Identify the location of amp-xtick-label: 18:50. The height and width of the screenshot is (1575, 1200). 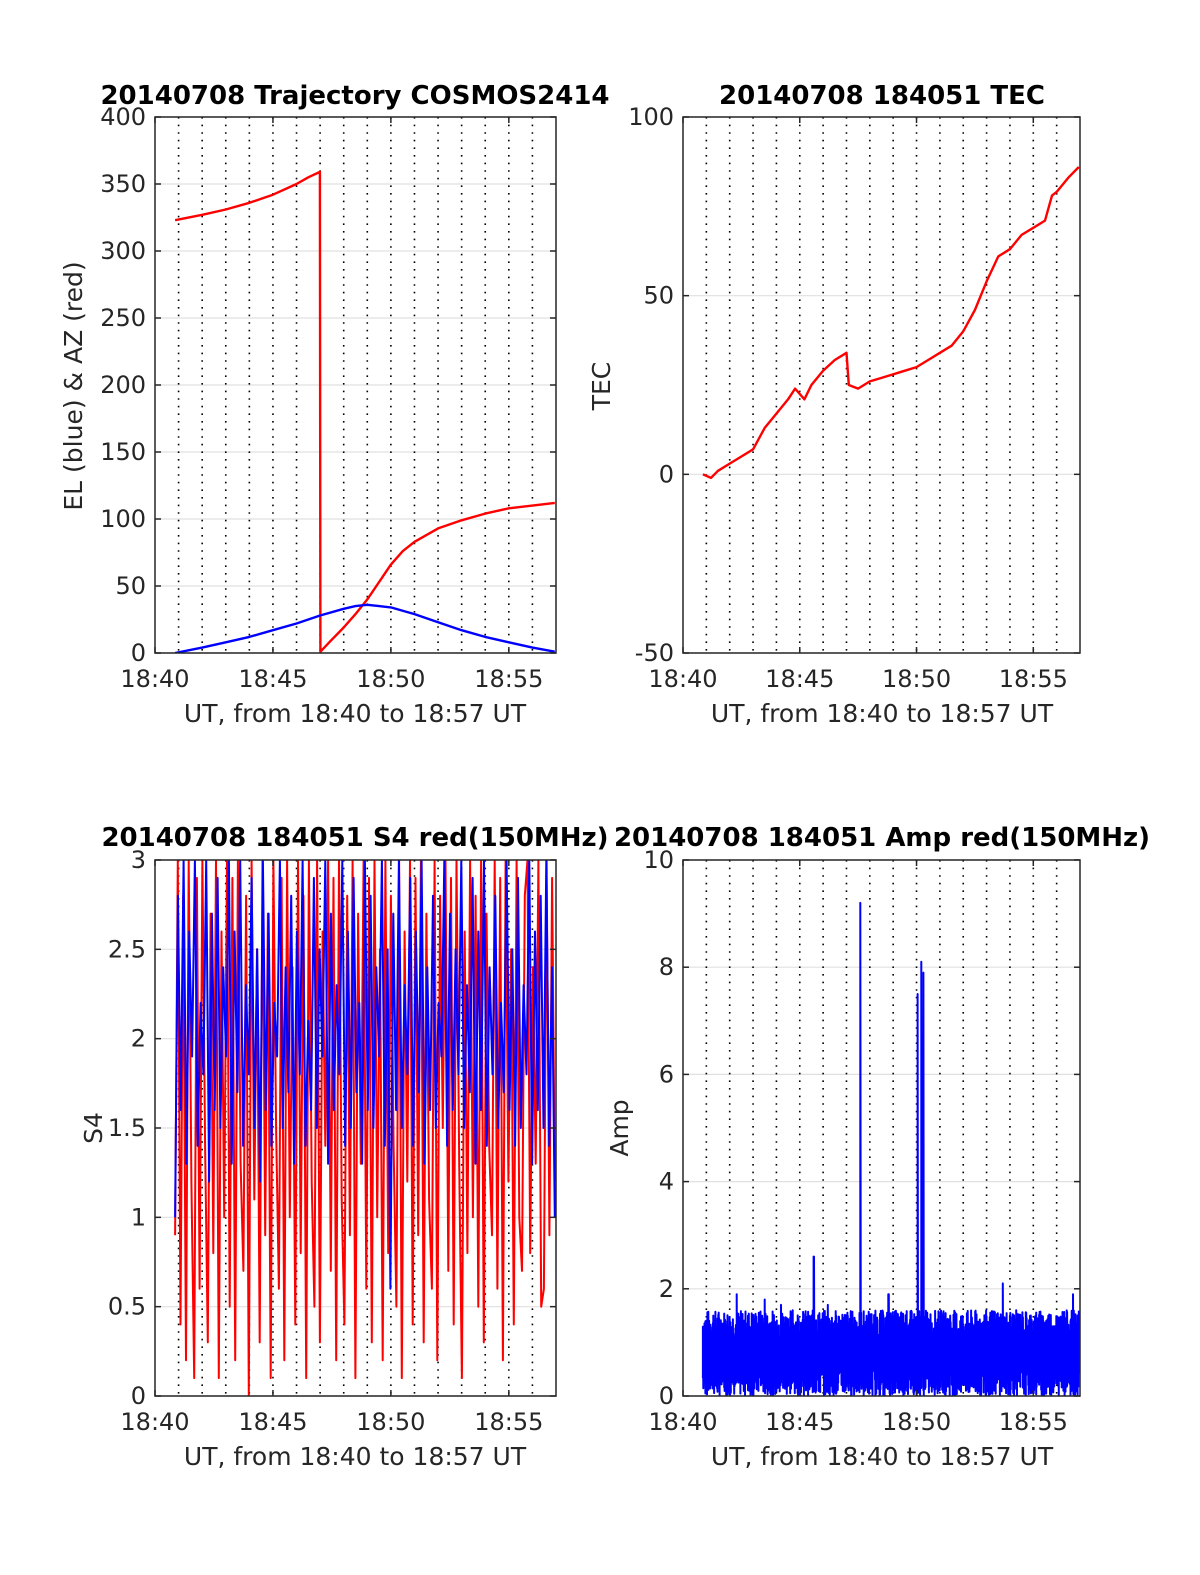
(916, 1422).